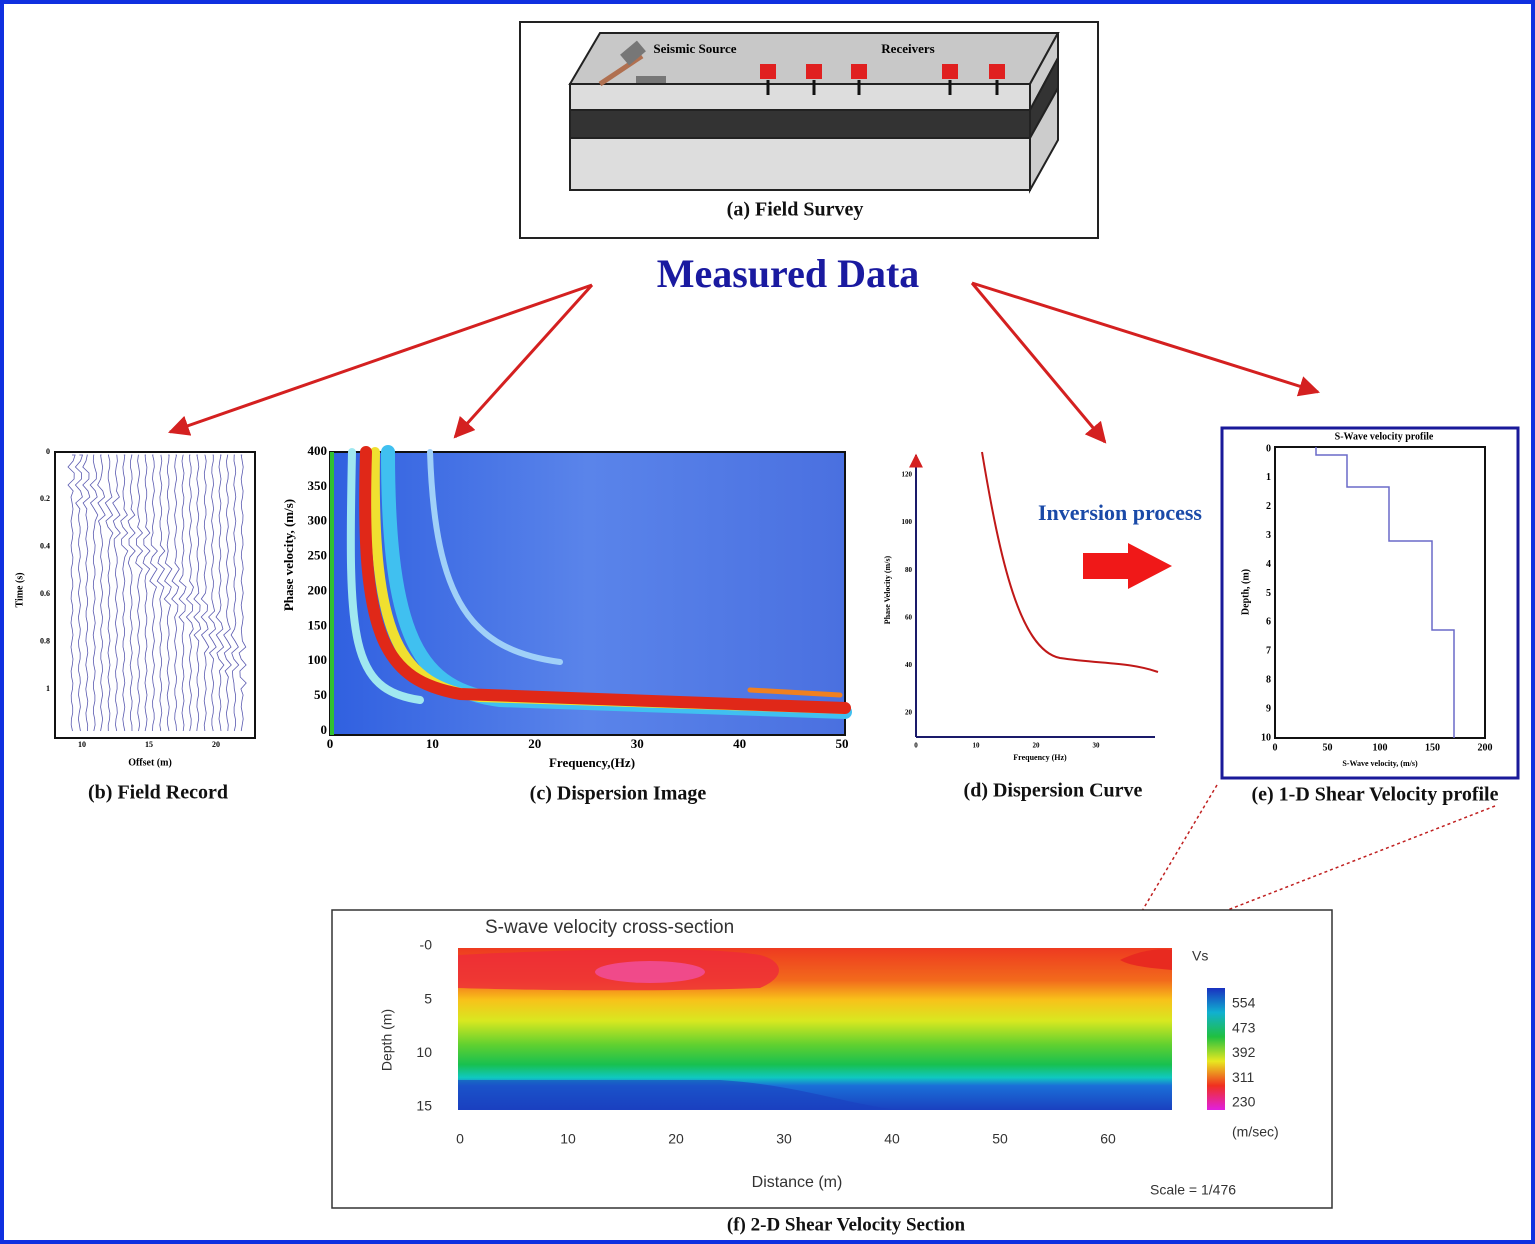  What do you see at coordinates (907, 48) in the screenshot?
I see `receivers-label: Receivers` at bounding box center [907, 48].